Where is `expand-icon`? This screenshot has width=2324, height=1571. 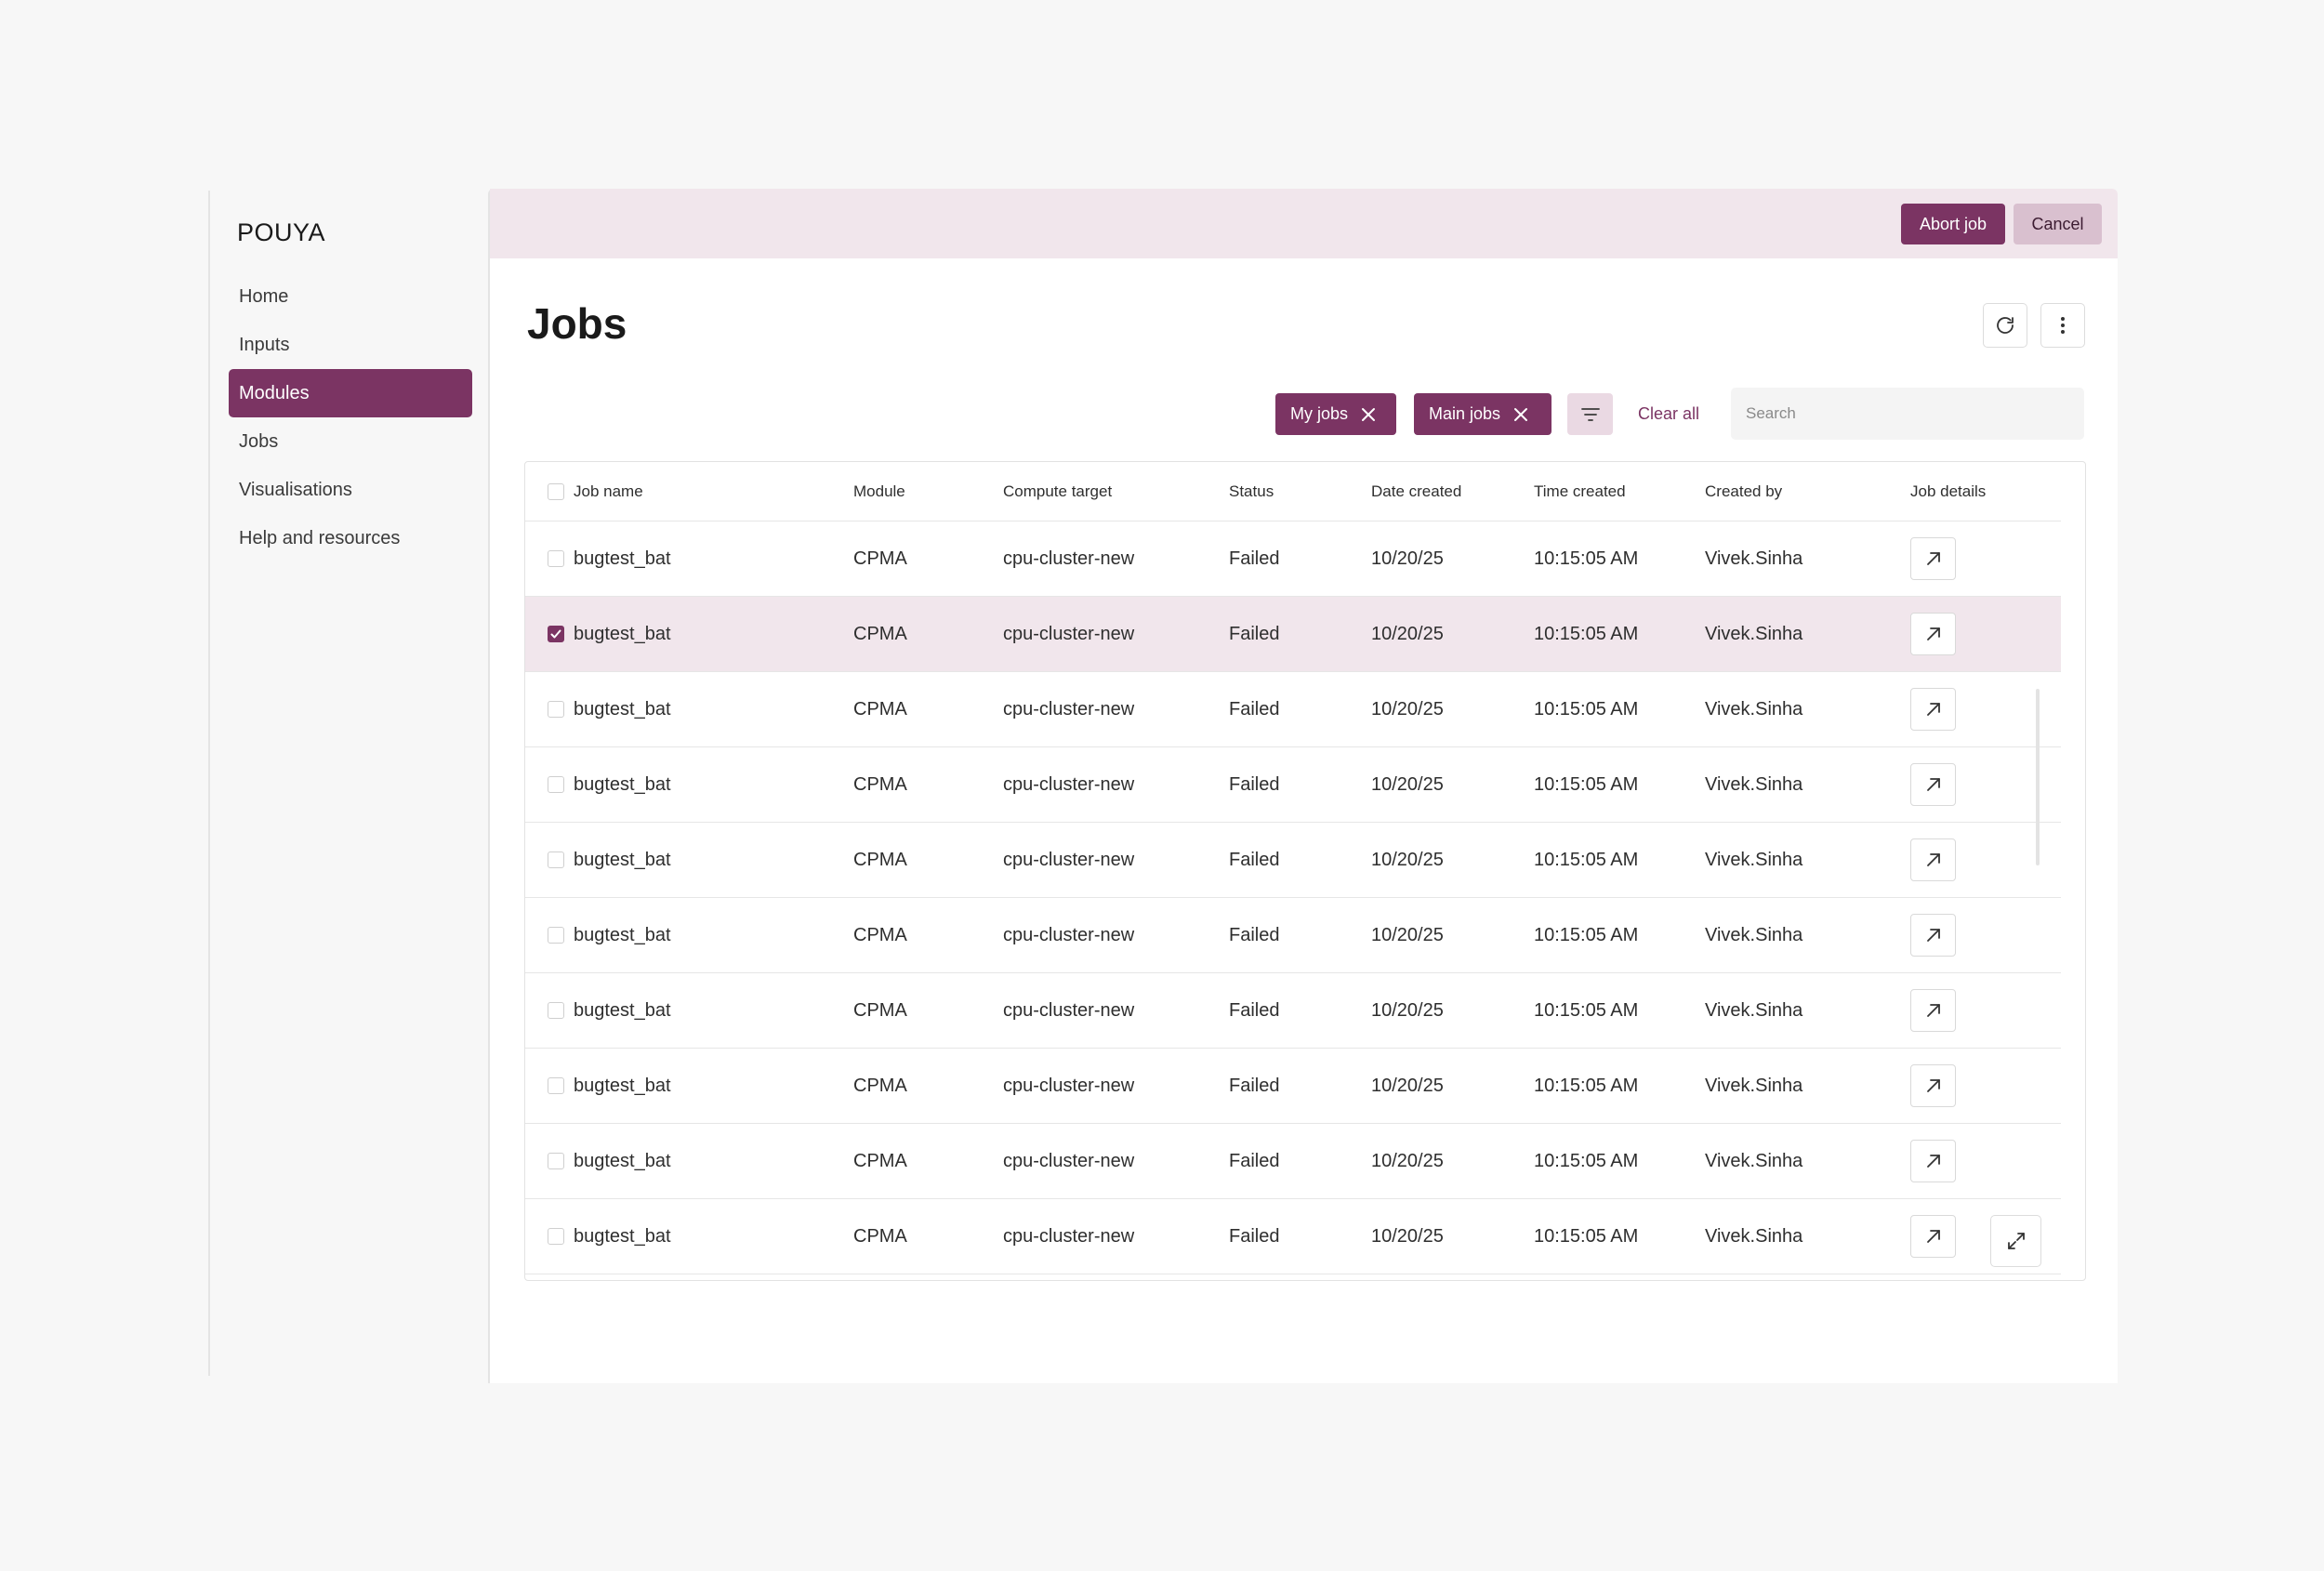 expand-icon is located at coordinates (2016, 1241).